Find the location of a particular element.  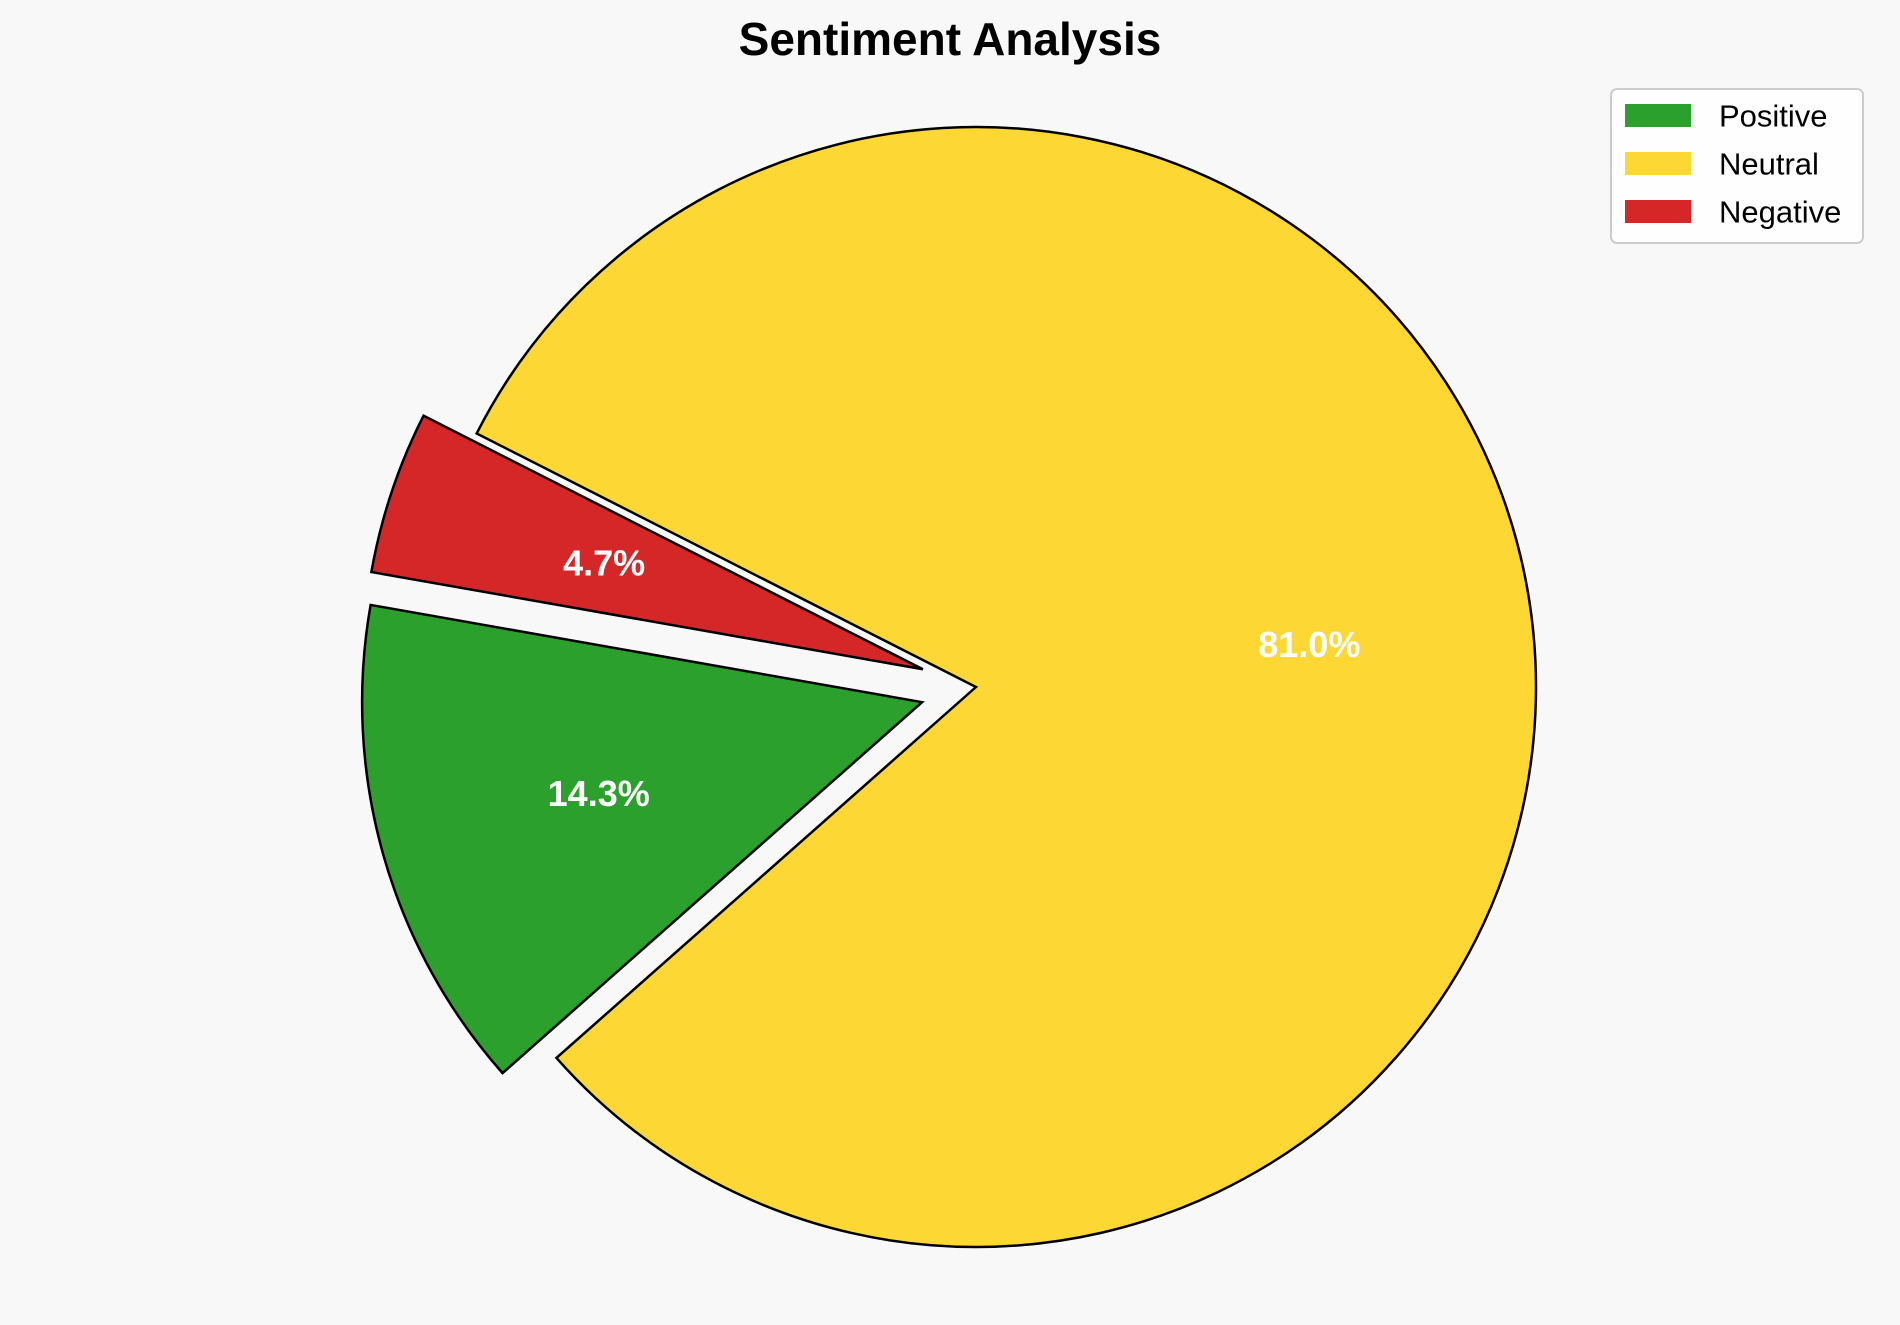

pie-slice-negative is located at coordinates (646, 542).